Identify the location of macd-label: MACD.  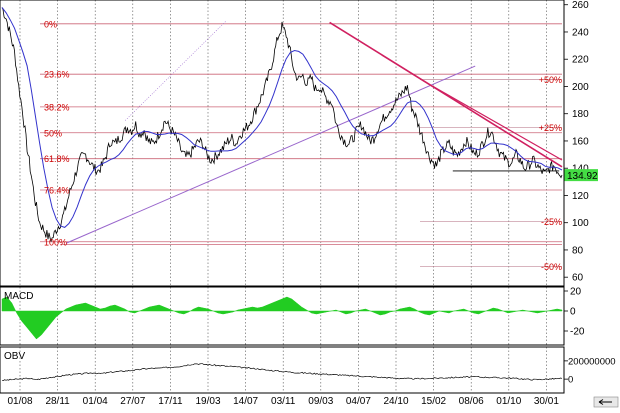
(18, 296).